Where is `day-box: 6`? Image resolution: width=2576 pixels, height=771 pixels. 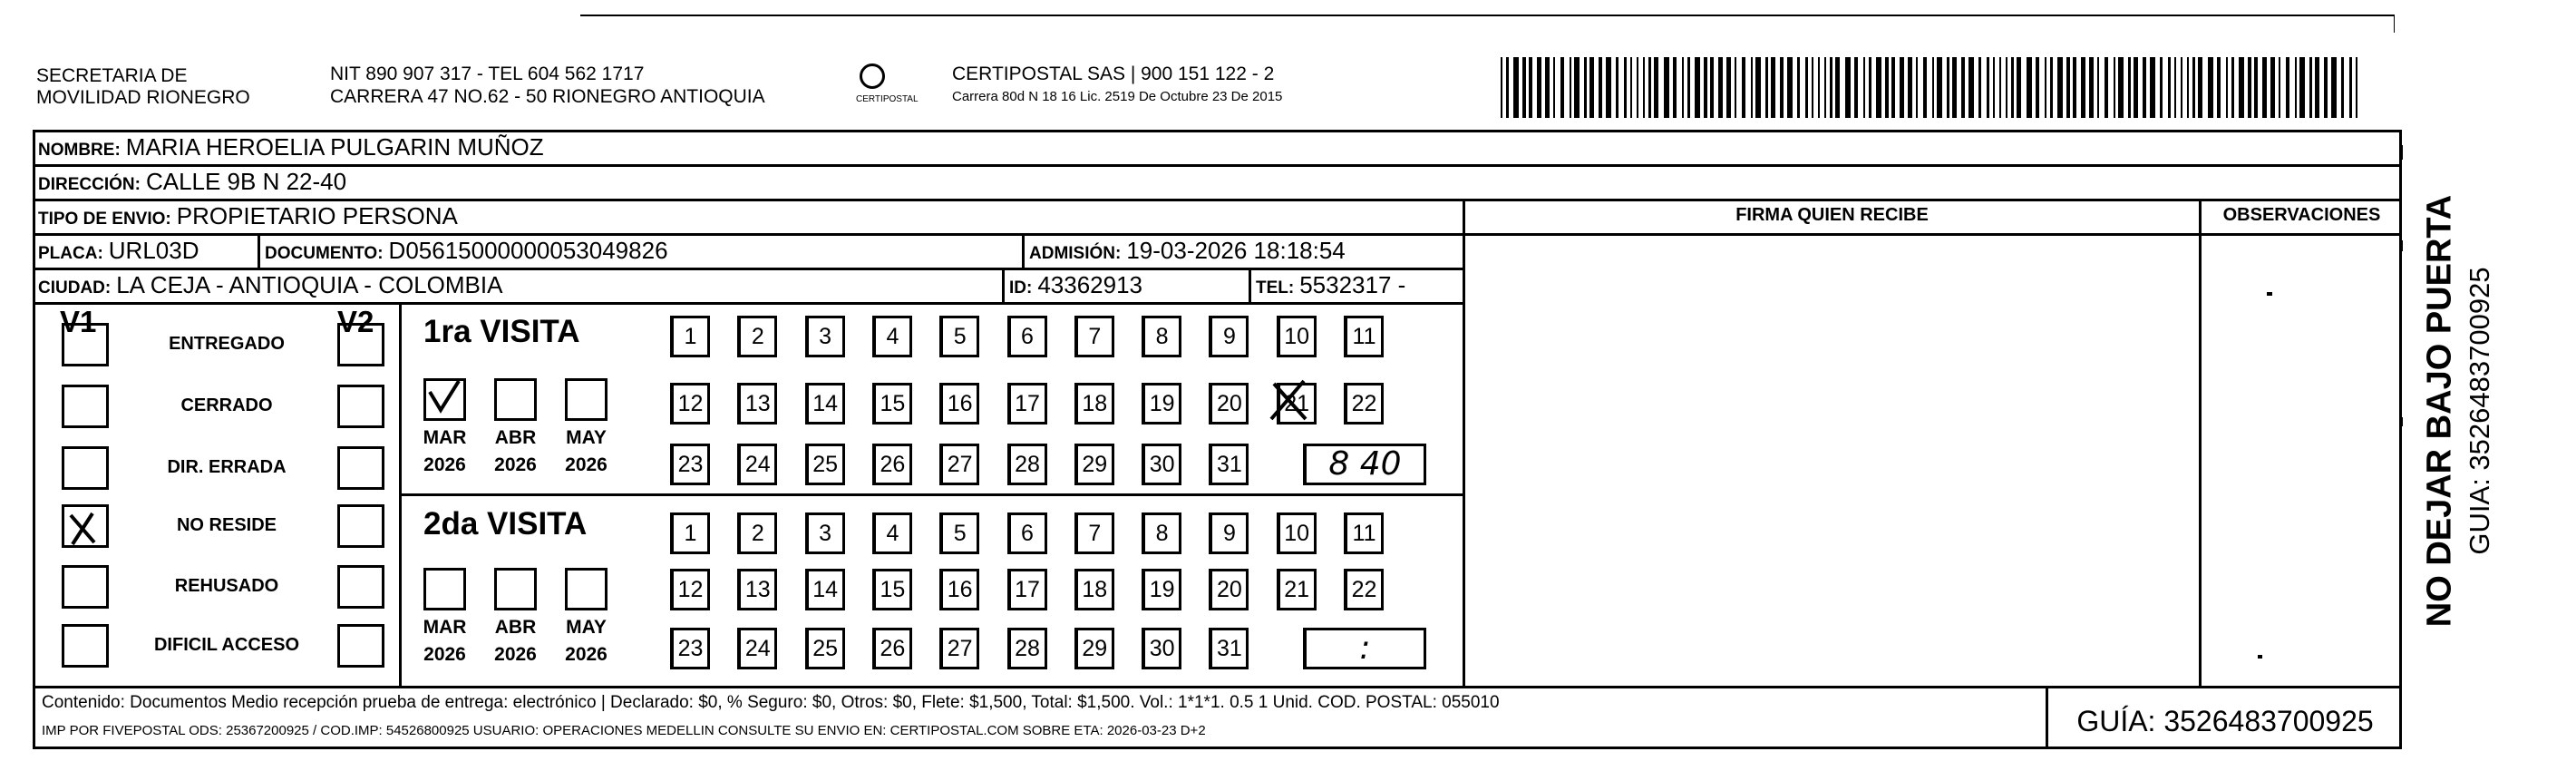
day-box: 6 is located at coordinates (1026, 533).